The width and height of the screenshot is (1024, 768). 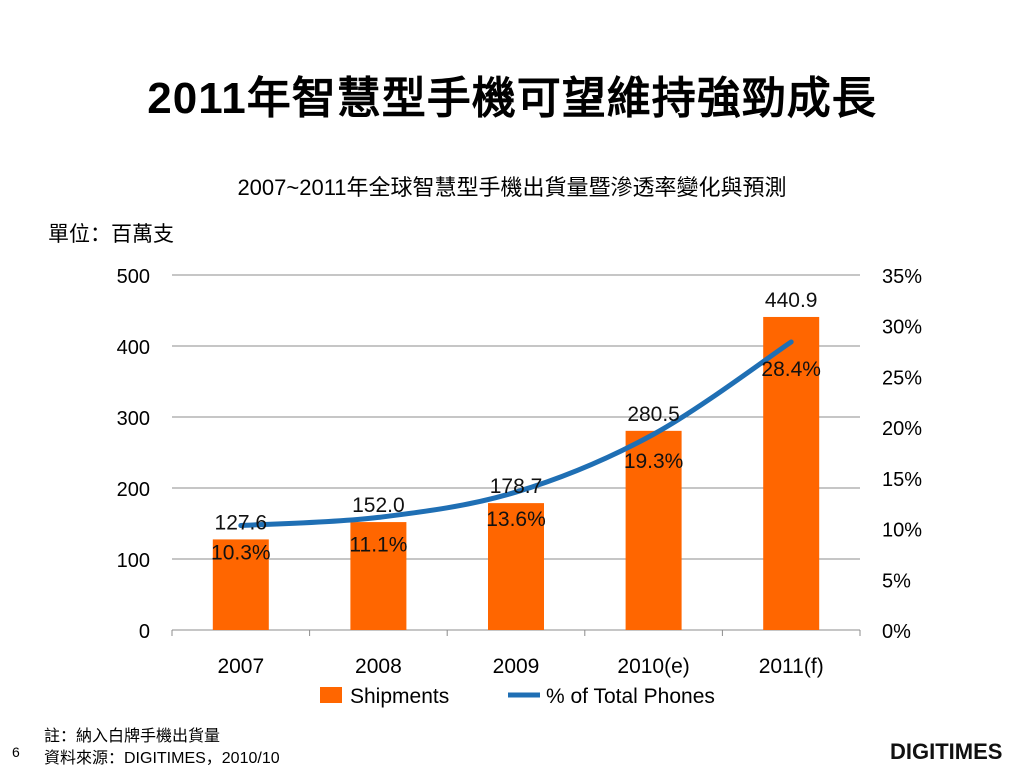 I want to click on y-right-tick-label: 10%, so click(x=902, y=531).